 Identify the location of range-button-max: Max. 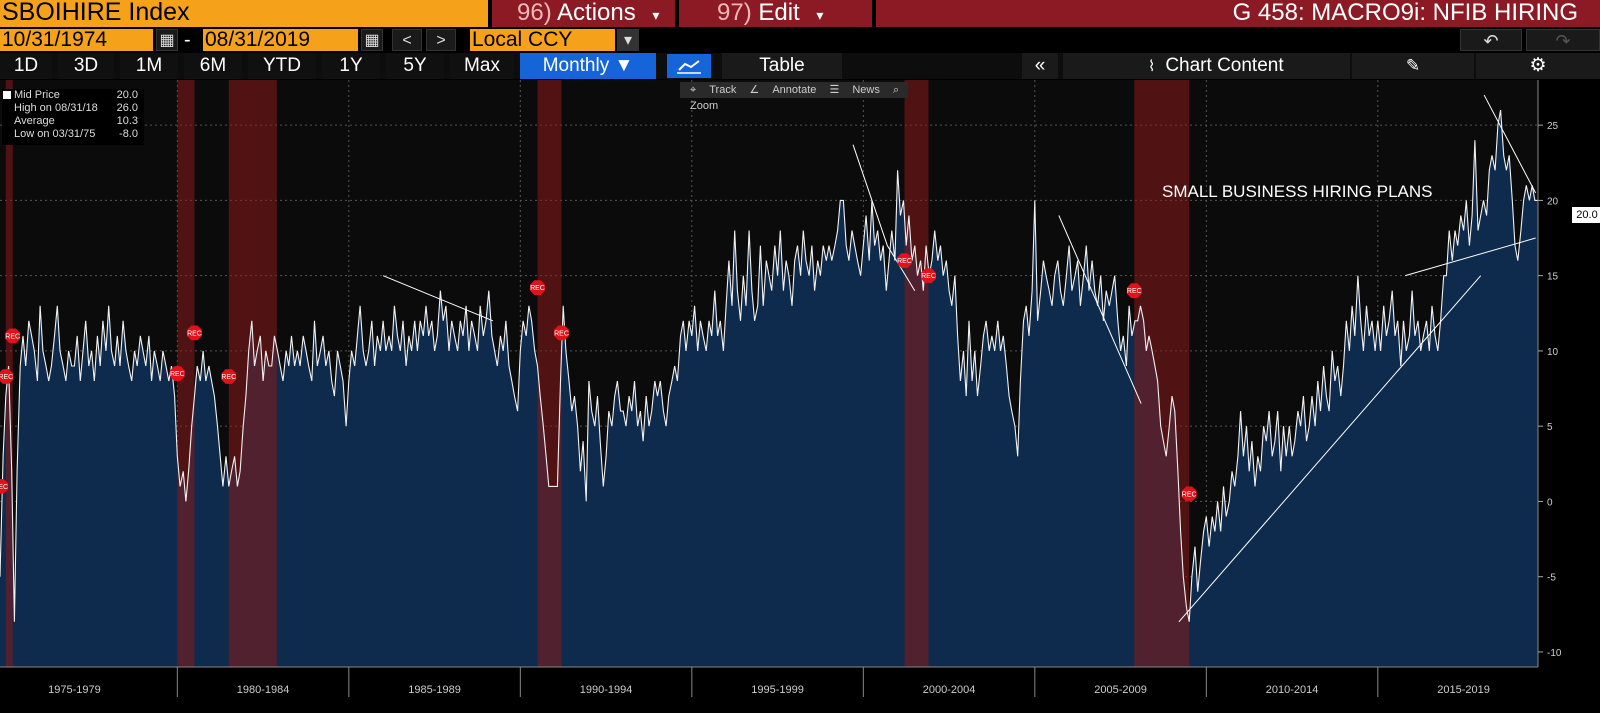
(482, 66).